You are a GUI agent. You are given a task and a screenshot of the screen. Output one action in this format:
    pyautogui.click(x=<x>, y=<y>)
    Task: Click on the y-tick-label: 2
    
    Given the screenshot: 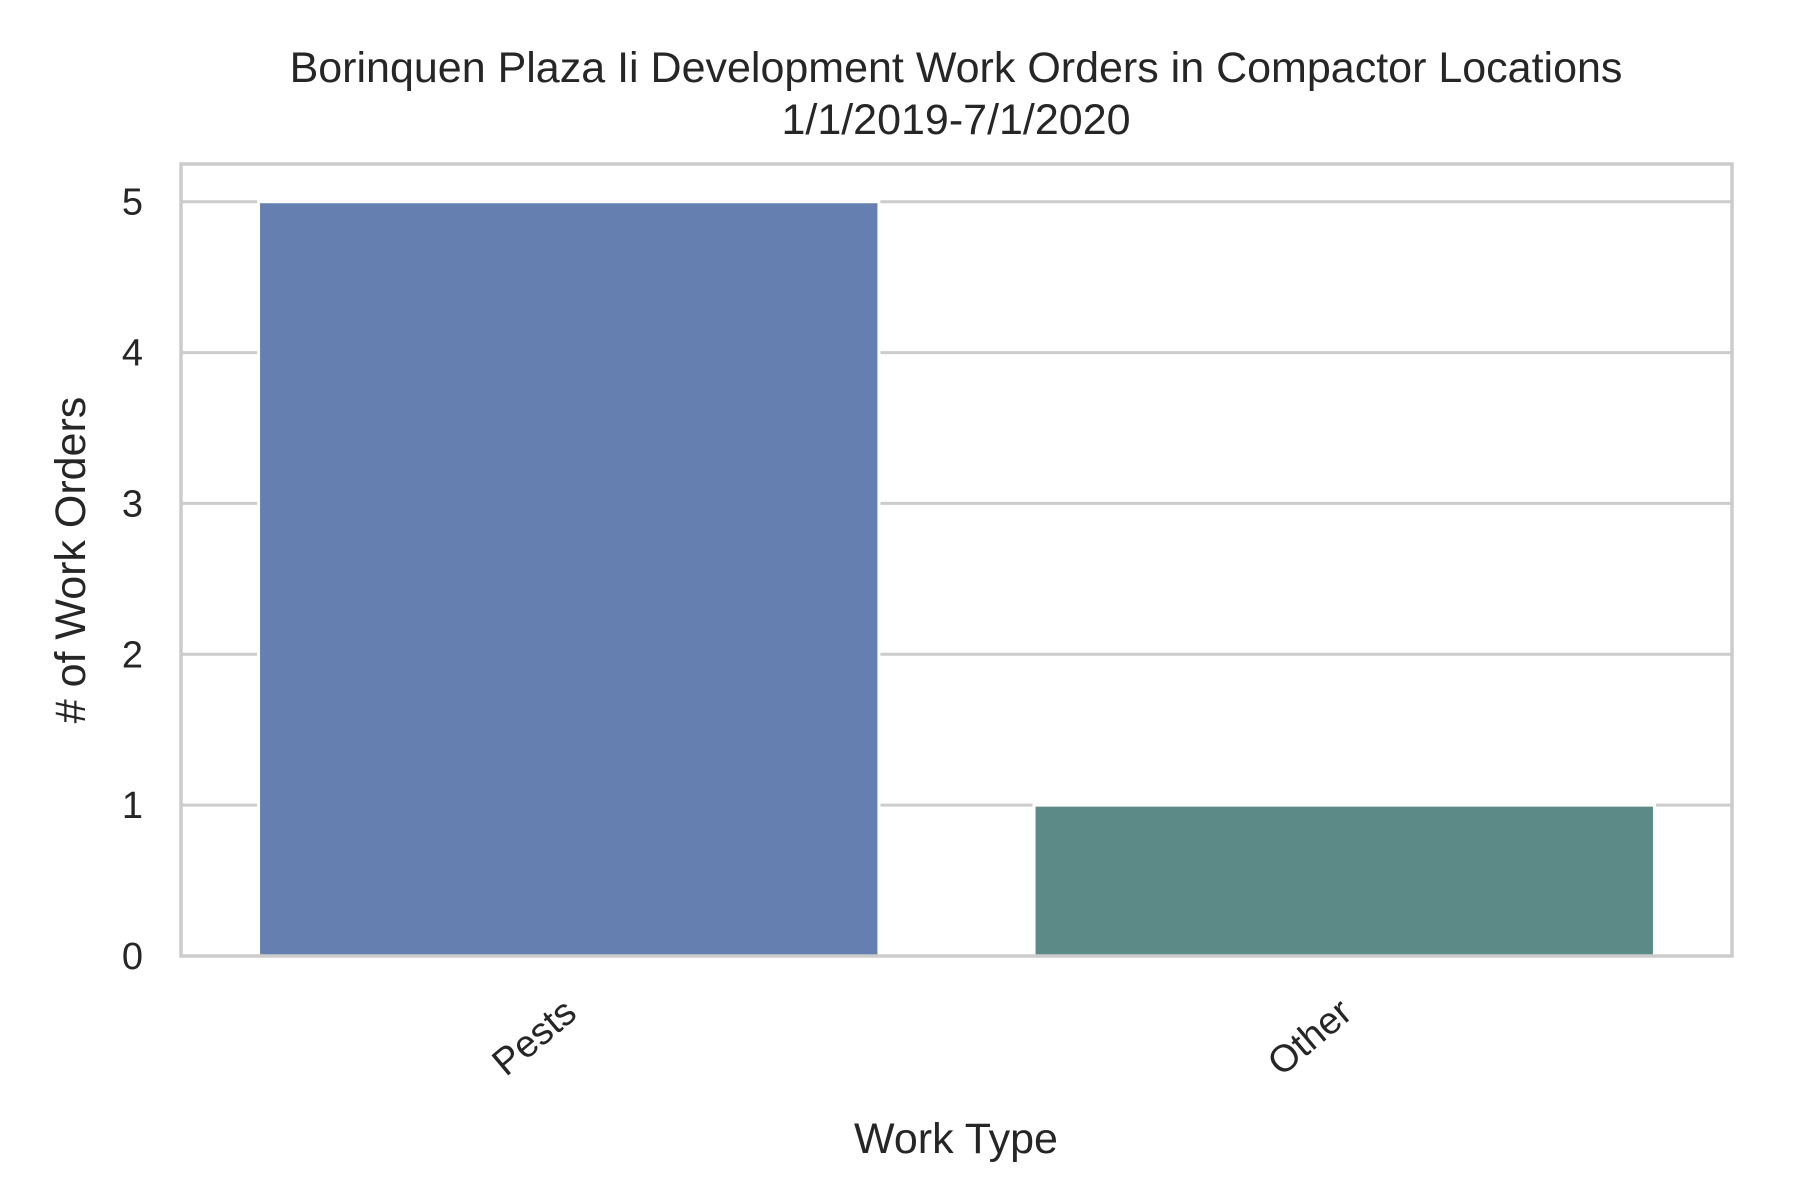 What is the action you would take?
    pyautogui.click(x=132, y=655)
    